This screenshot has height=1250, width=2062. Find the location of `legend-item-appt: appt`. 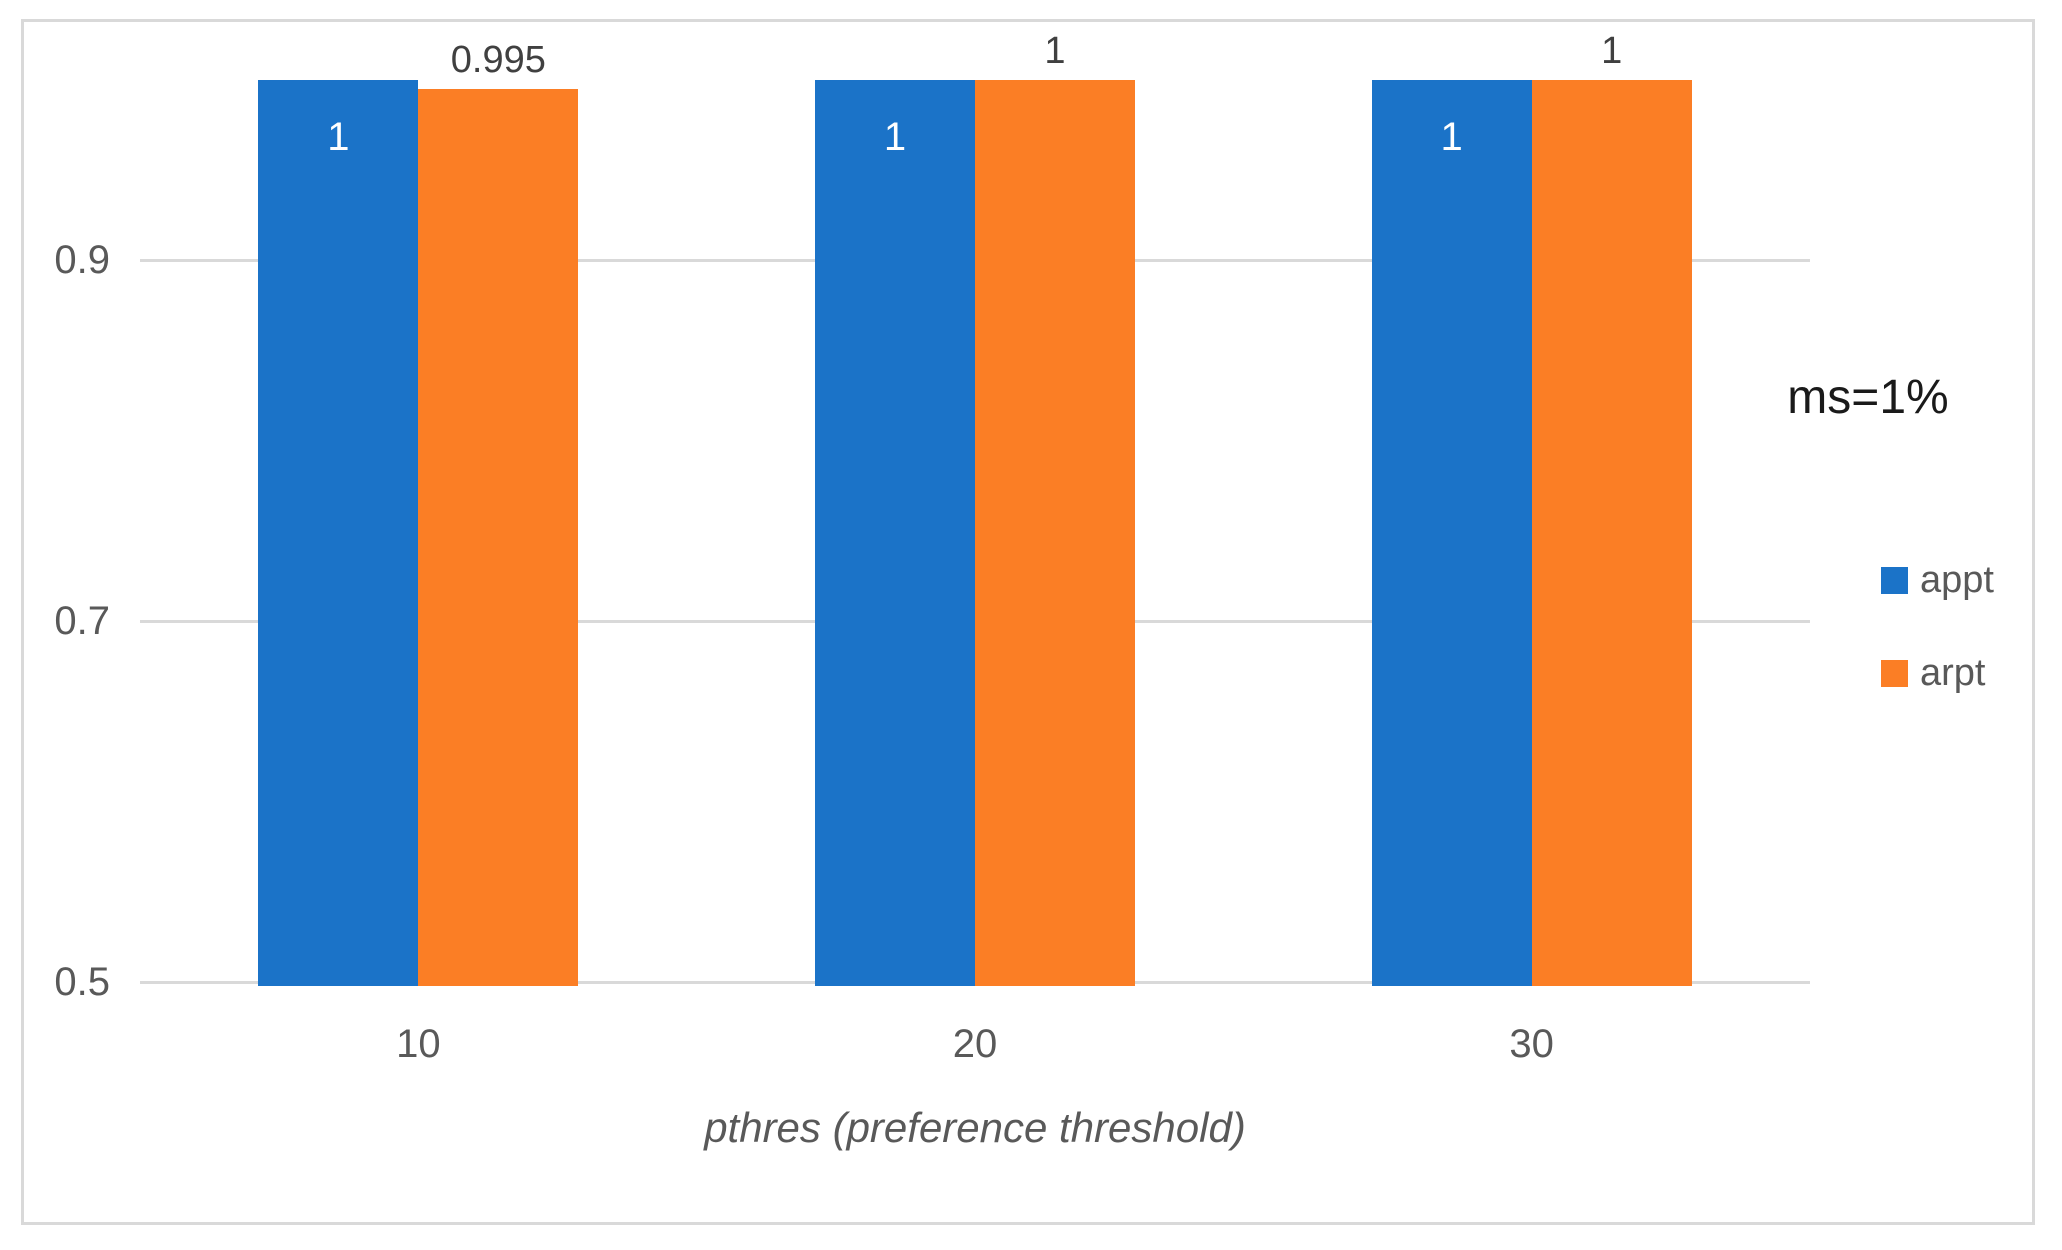

legend-item-appt: appt is located at coordinates (1937, 579).